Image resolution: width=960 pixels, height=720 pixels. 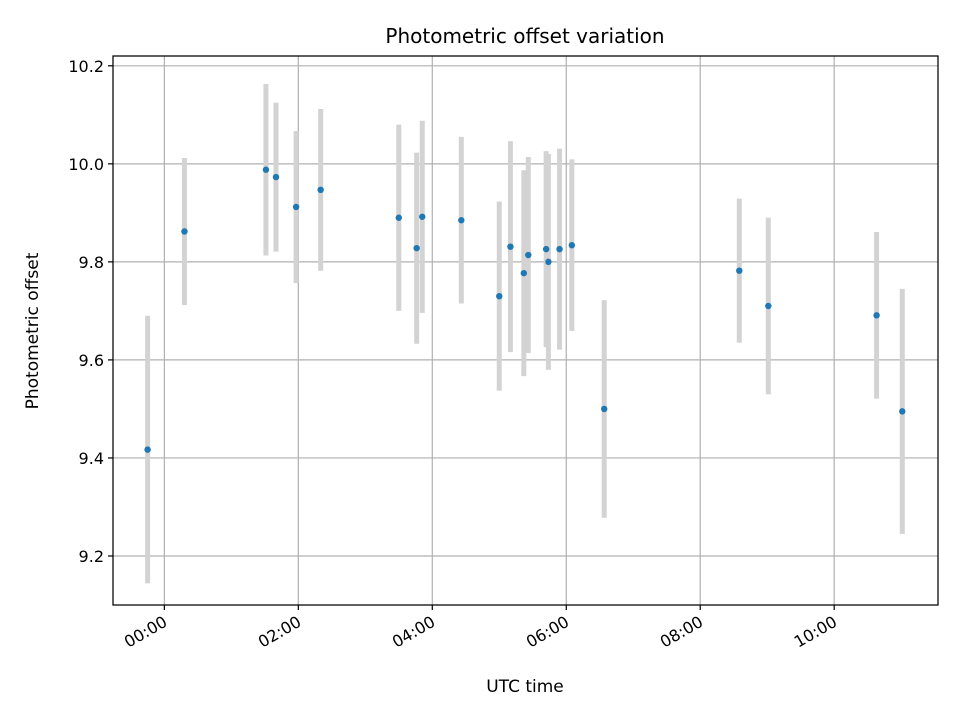 I want to click on y-tick-label: 9.8, so click(x=91, y=262).